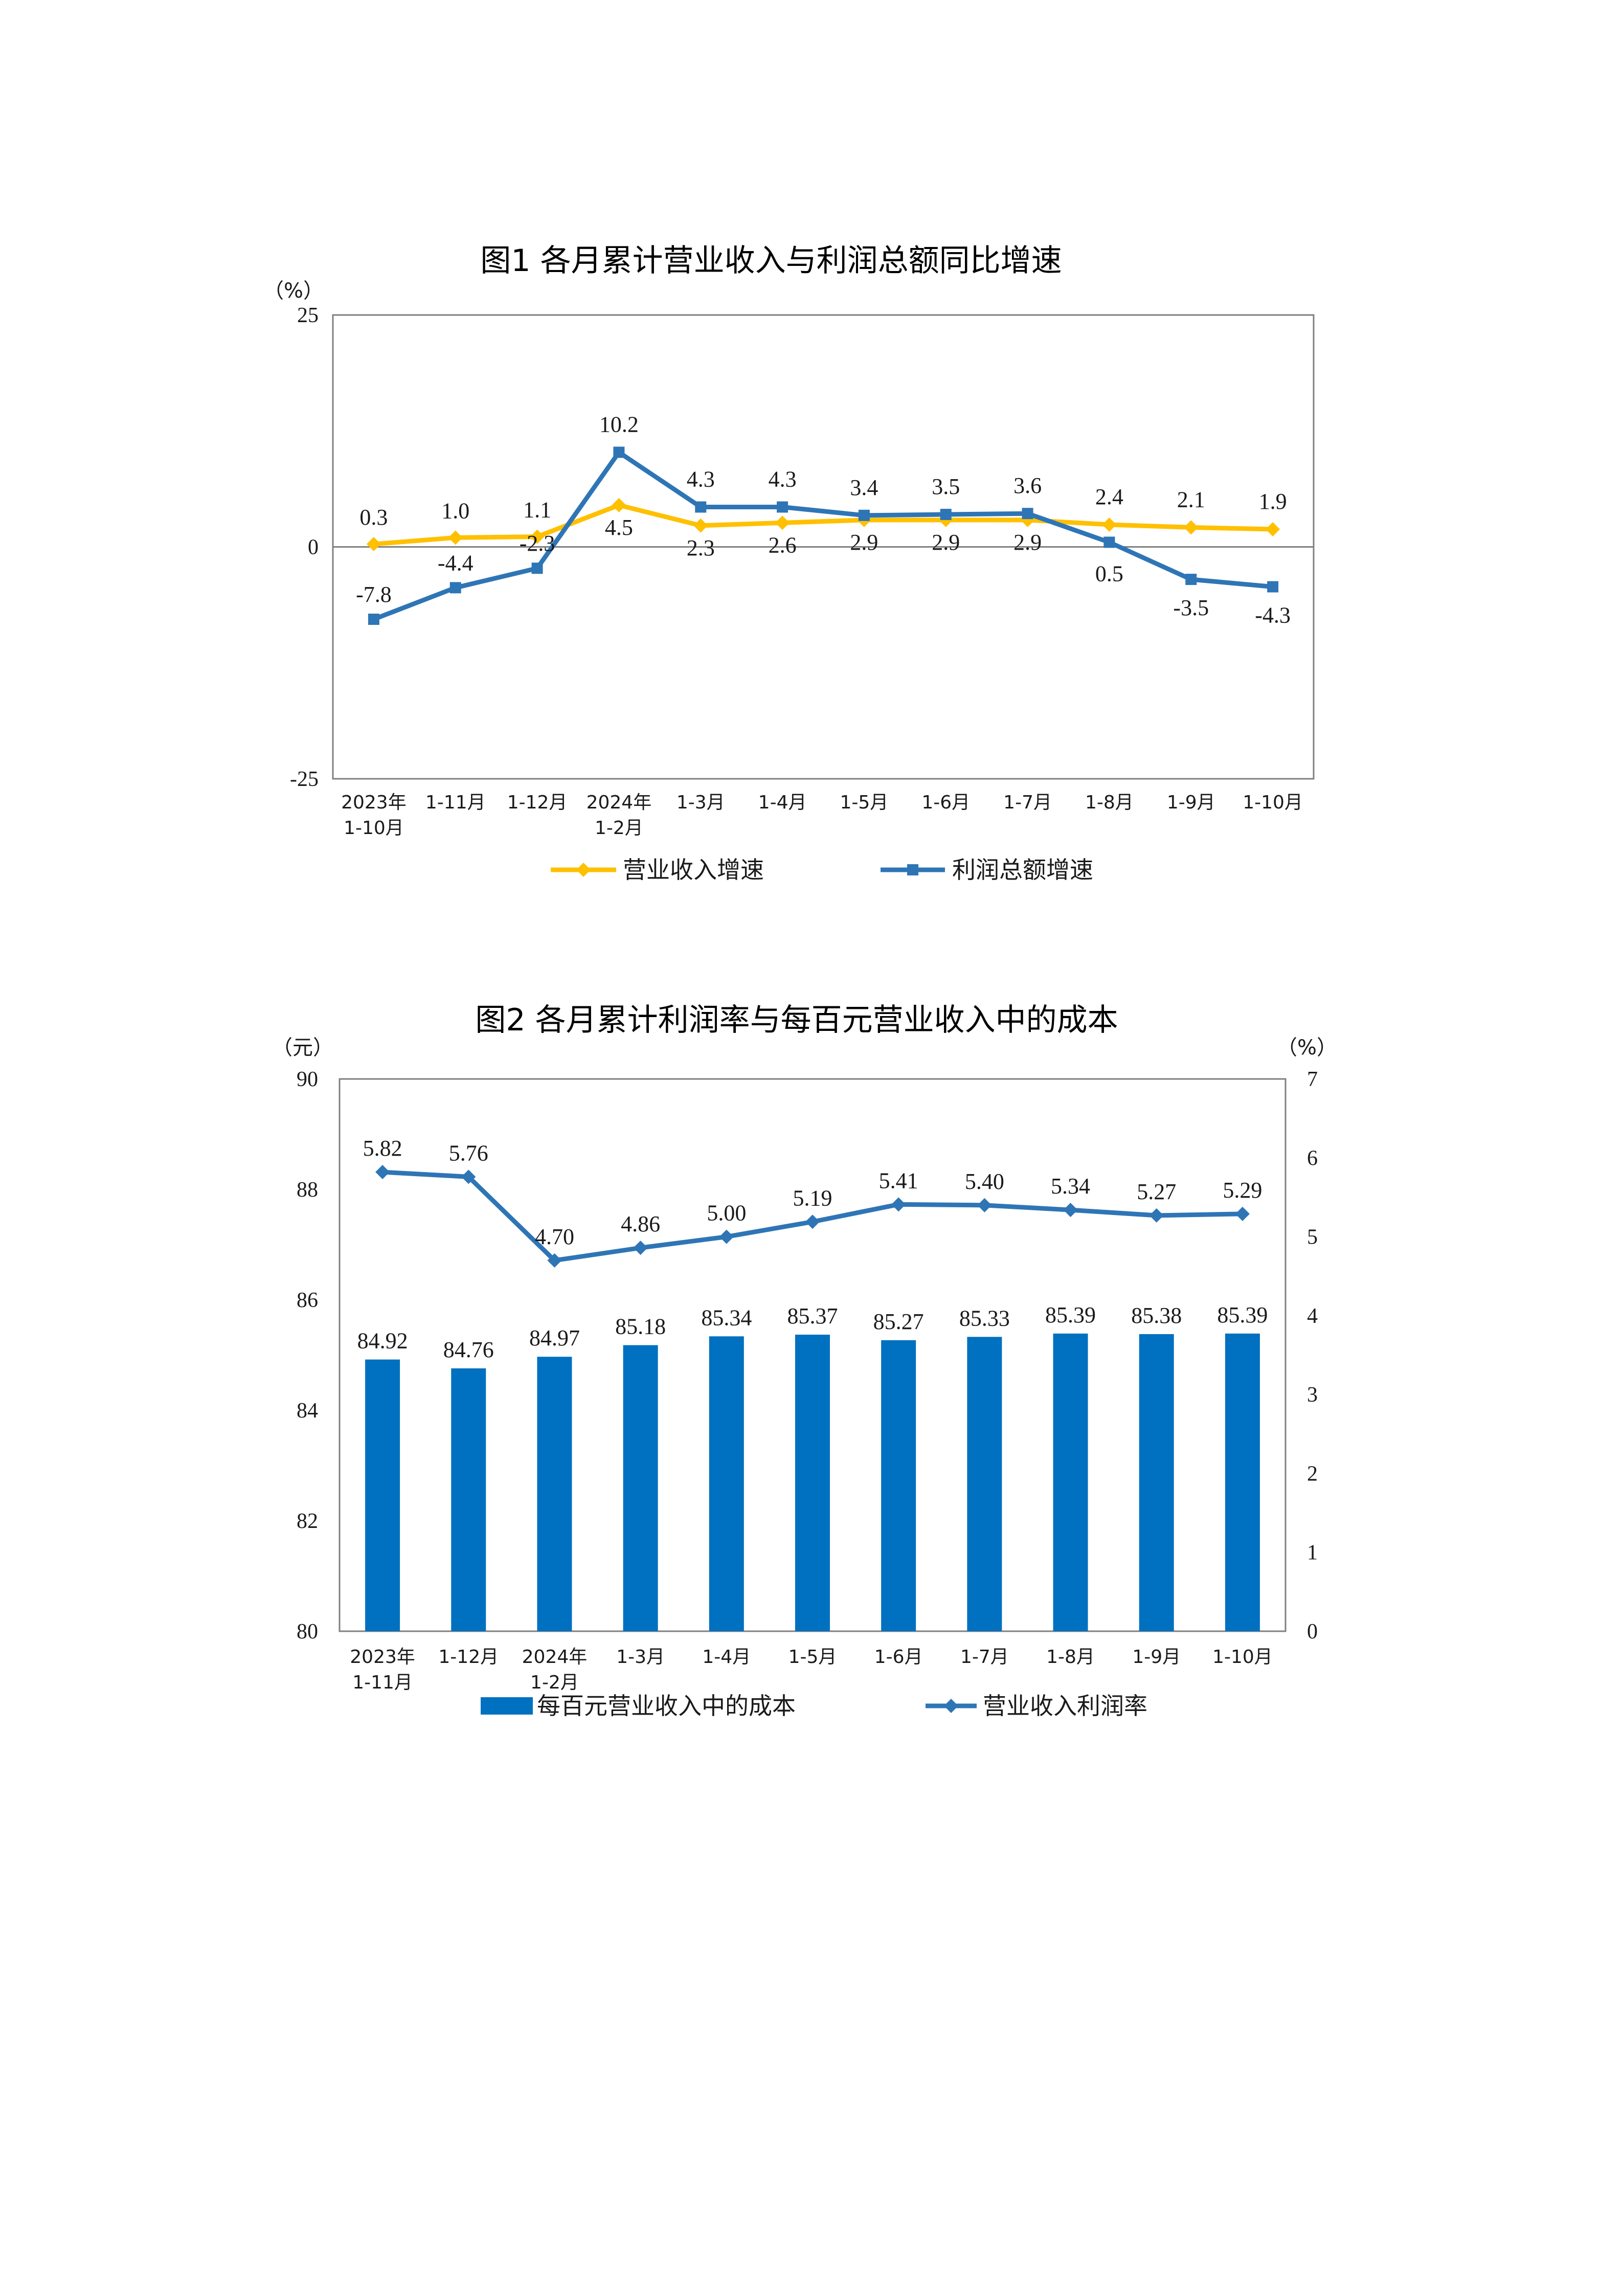 Image resolution: width=1623 pixels, height=2296 pixels. What do you see at coordinates (640, 1327) in the screenshot?
I see `chart2-bar-label: 85.18` at bounding box center [640, 1327].